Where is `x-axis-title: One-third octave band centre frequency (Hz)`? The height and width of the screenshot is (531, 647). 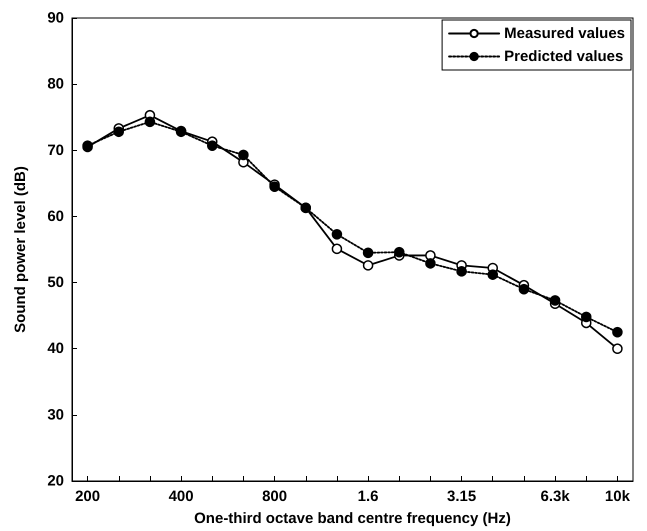
x-axis-title: One-third octave band centre frequency (Hz) is located at coordinates (352, 518).